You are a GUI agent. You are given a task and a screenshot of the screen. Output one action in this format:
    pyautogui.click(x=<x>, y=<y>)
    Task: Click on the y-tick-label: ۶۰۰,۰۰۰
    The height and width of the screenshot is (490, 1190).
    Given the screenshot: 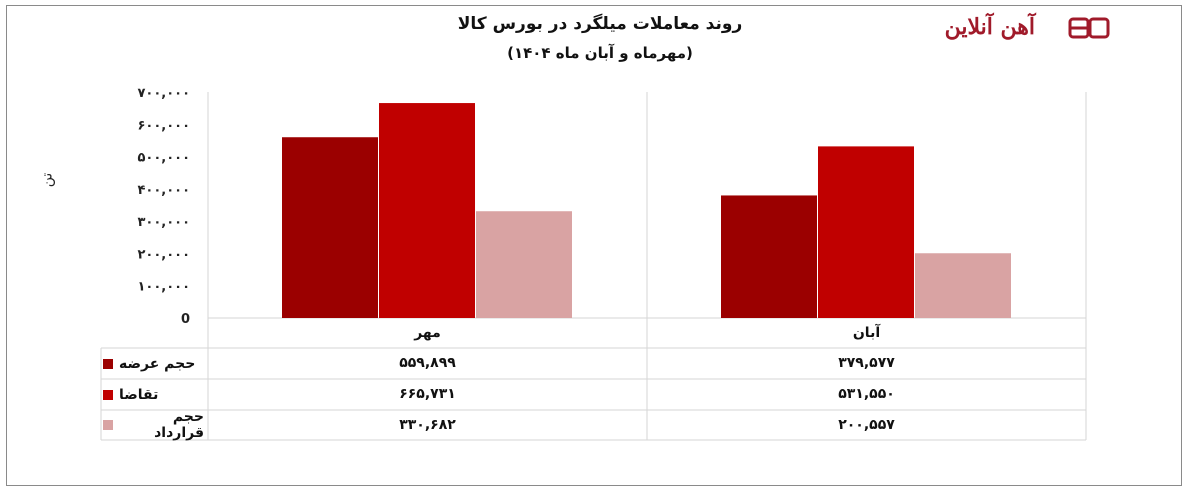 What is the action you would take?
    pyautogui.click(x=163, y=125)
    